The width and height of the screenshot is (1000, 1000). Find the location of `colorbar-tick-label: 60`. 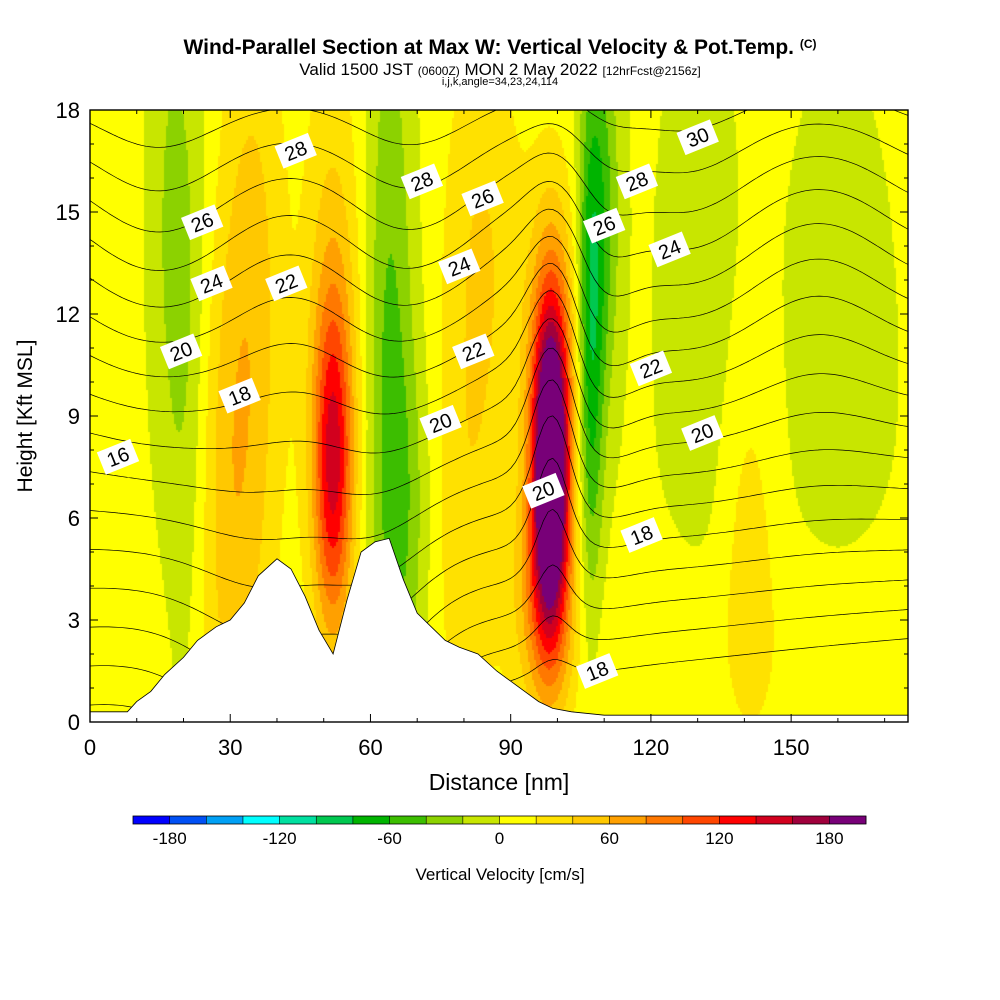

colorbar-tick-label: 60 is located at coordinates (609, 838).